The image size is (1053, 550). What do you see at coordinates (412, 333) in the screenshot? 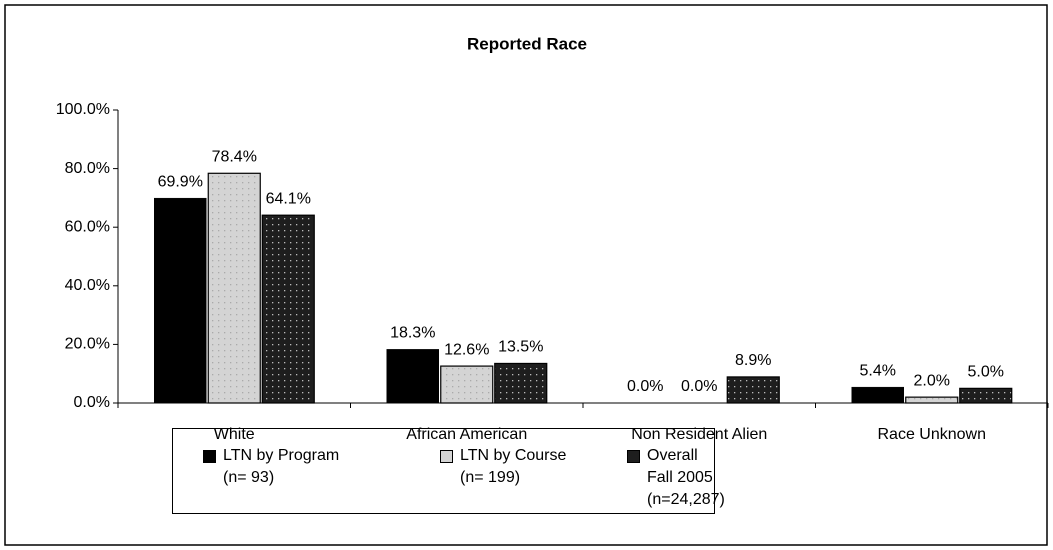
I see `value-label: 18.3%` at bounding box center [412, 333].